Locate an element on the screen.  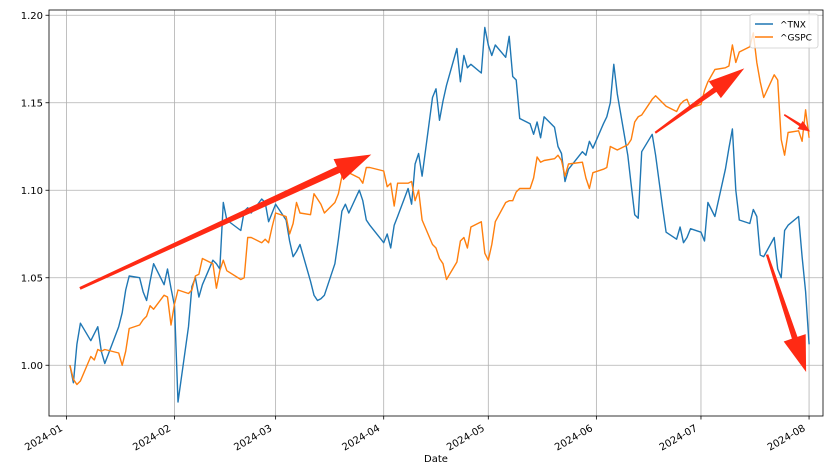
y-tick-label: 1.15 is located at coordinates (32, 103).